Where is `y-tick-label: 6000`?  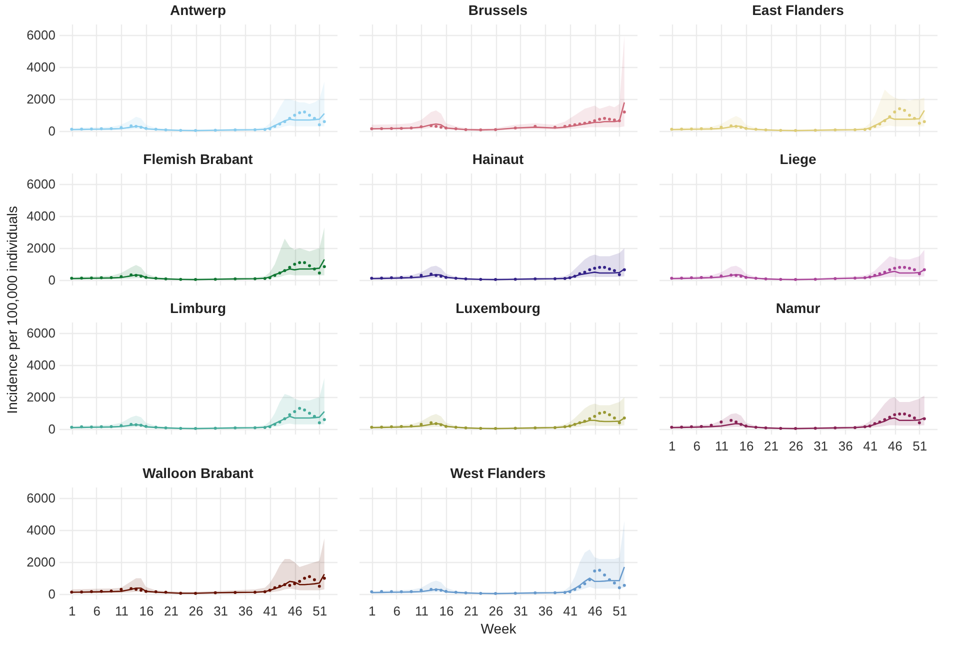
y-tick-label: 6000 is located at coordinates (41, 35).